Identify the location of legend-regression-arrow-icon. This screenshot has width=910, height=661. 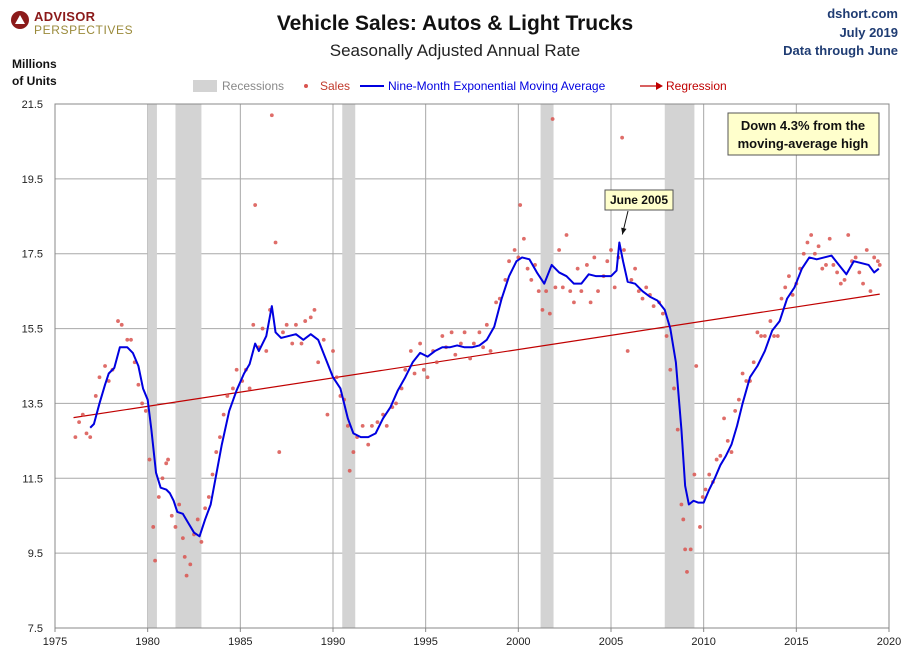
(659, 86).